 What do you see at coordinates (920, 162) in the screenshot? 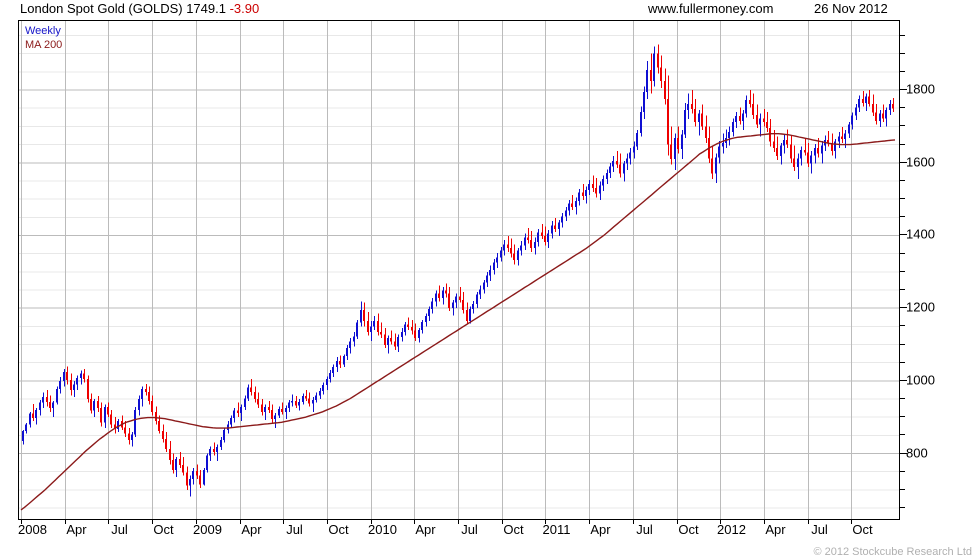
I see `y-axis-label: 1600` at bounding box center [920, 162].